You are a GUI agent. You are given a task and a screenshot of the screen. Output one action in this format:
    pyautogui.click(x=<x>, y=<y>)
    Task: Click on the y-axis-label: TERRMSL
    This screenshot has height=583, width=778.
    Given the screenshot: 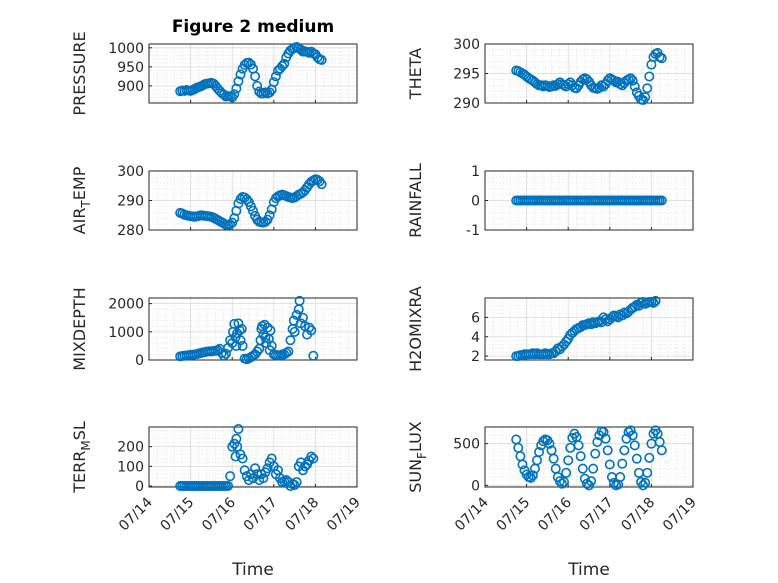 What is the action you would take?
    pyautogui.click(x=81, y=457)
    